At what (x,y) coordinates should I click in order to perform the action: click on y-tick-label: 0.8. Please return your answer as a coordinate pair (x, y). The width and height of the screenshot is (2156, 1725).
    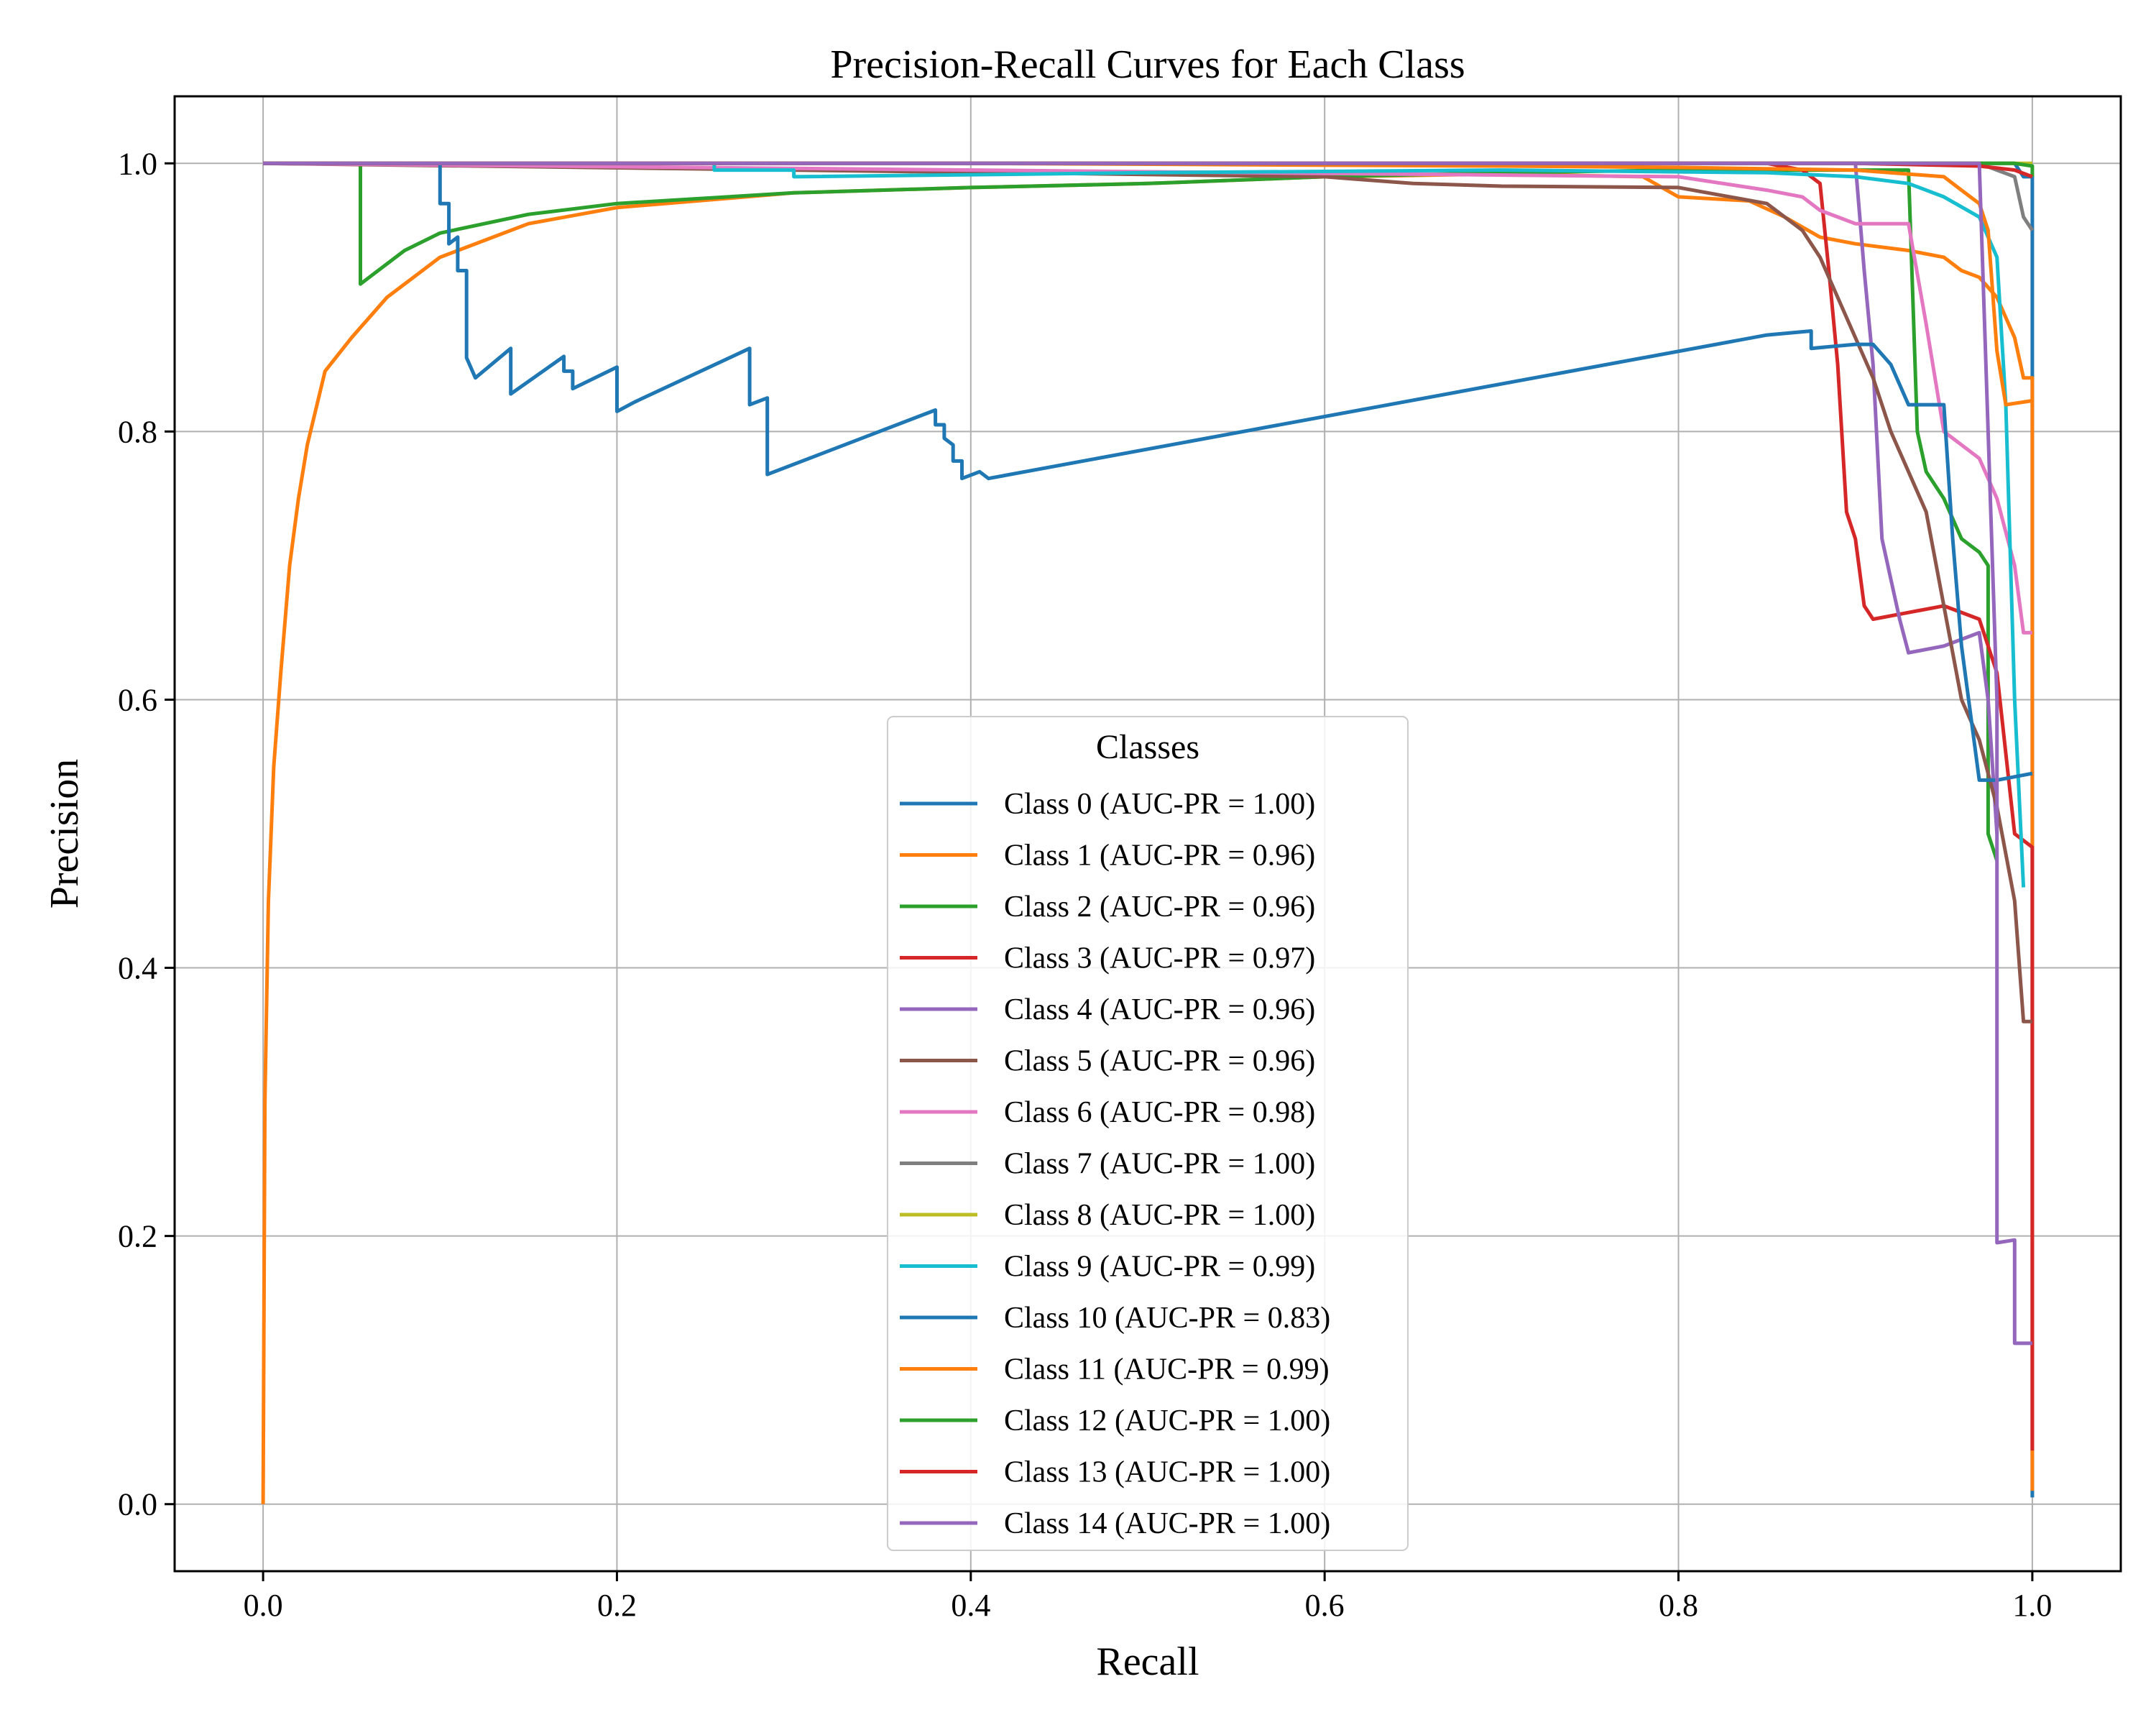
    Looking at the image, I should click on (137, 431).